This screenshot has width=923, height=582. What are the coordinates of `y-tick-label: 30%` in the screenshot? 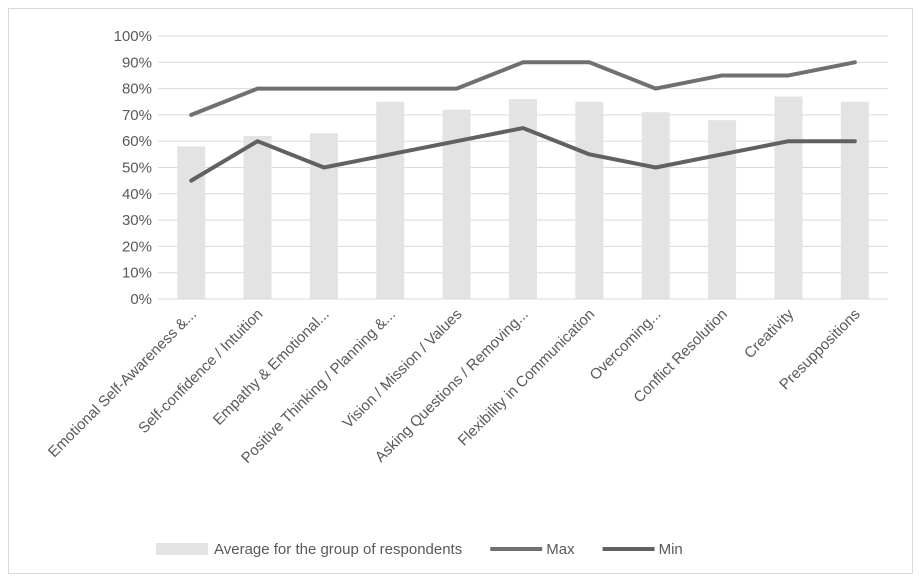 It's located at (137, 220).